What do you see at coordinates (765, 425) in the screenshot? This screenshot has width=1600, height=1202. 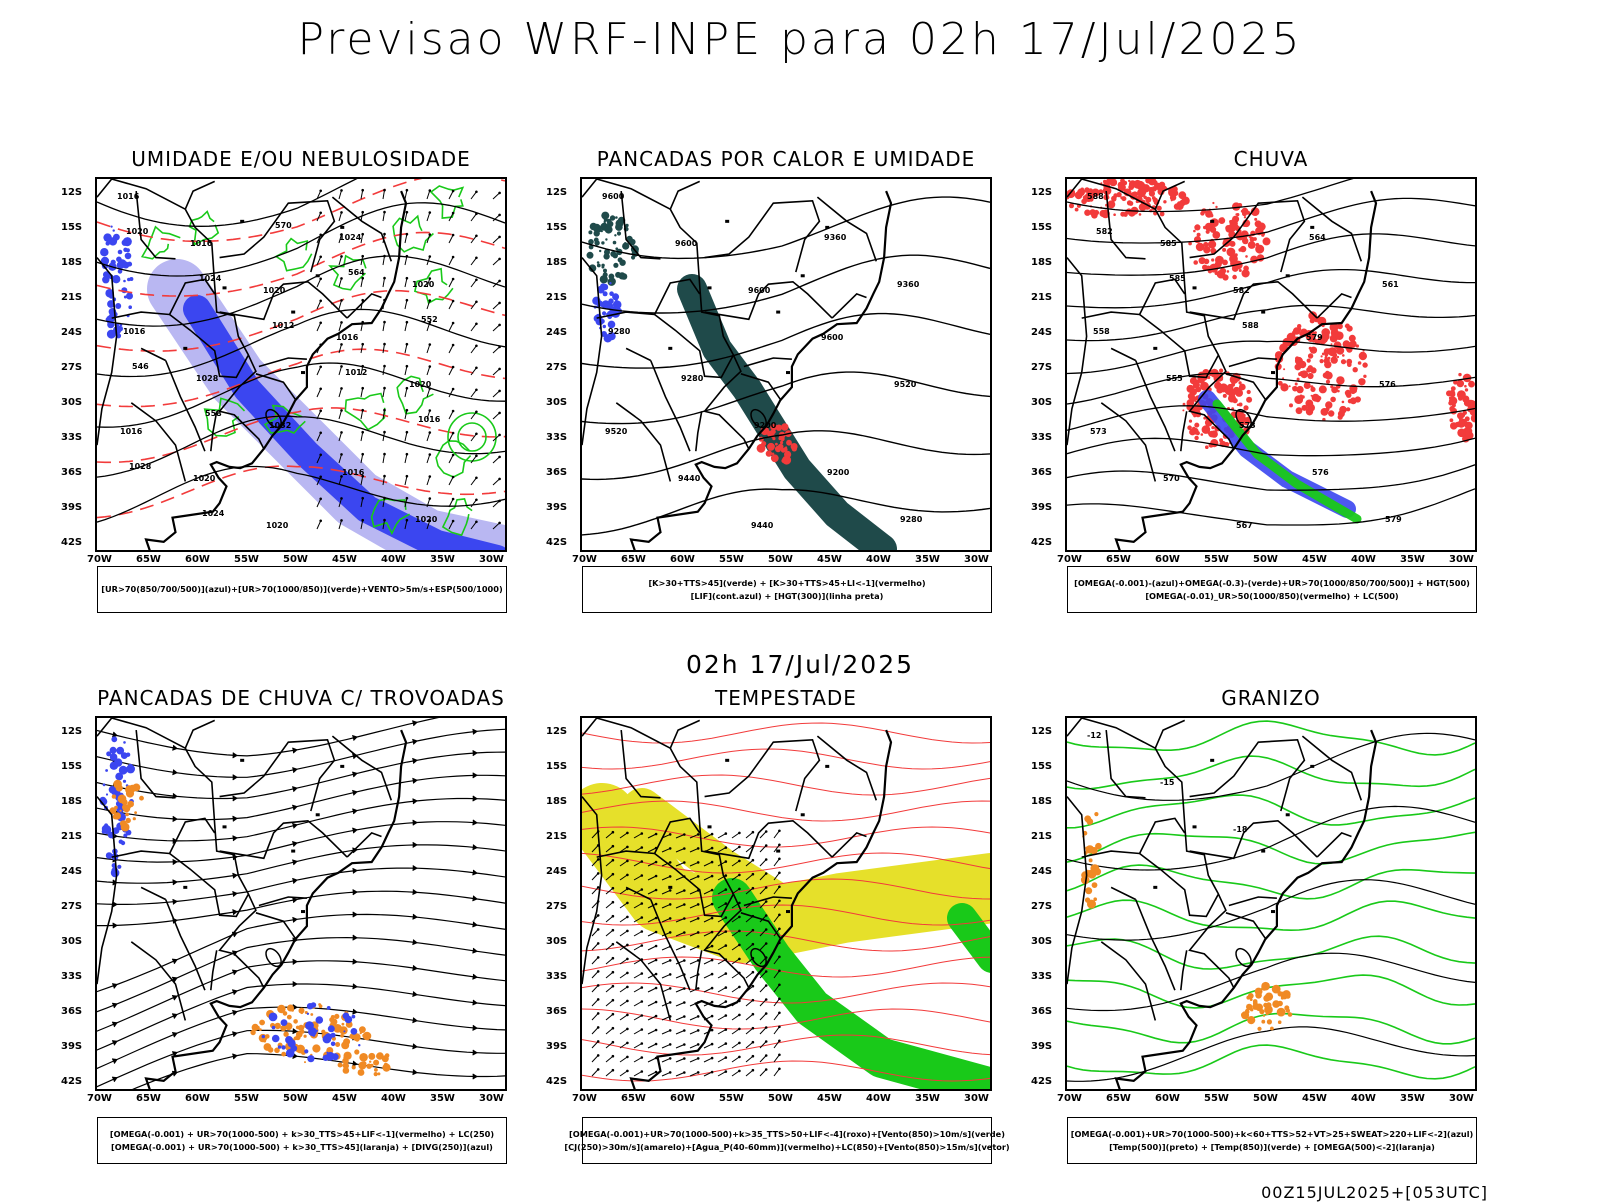 I see `contour-label: 9200` at bounding box center [765, 425].